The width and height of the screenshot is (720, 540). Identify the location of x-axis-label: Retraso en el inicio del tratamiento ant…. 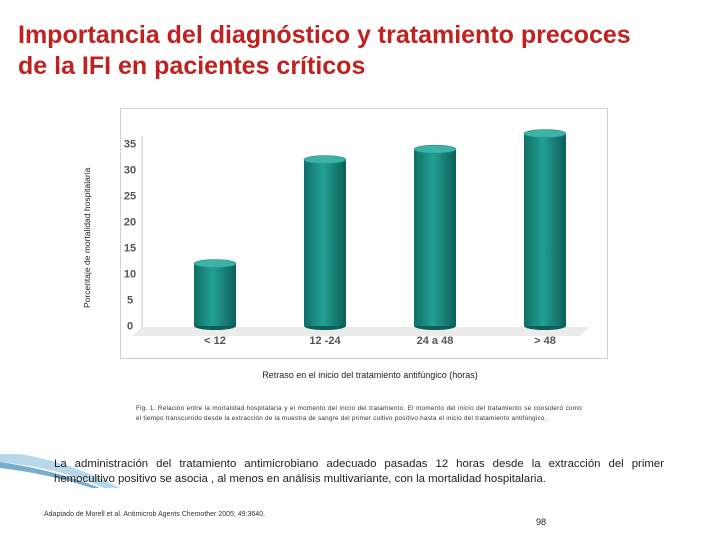
(370, 375).